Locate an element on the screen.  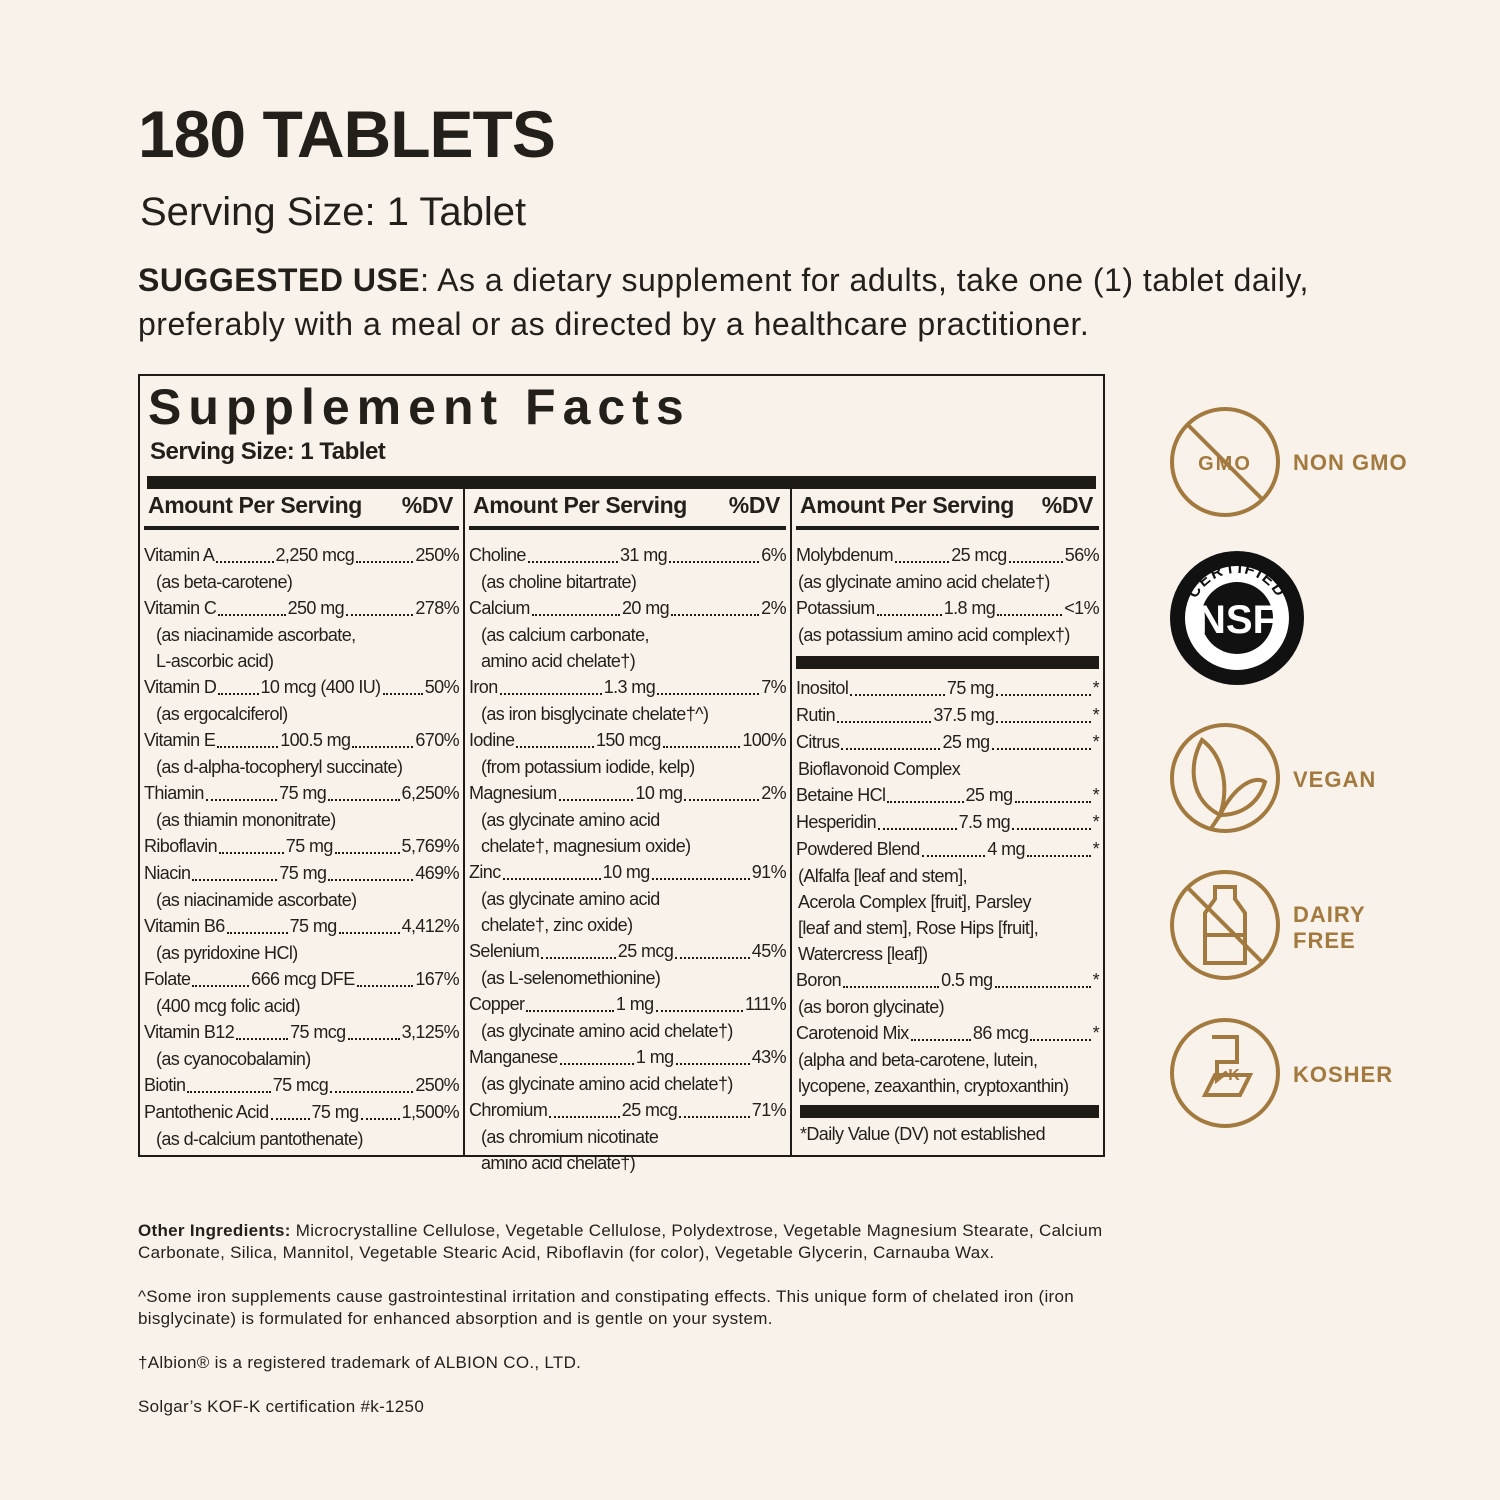
serving-size: Serving Size: 1 Tablet is located at coordinates (333, 212).